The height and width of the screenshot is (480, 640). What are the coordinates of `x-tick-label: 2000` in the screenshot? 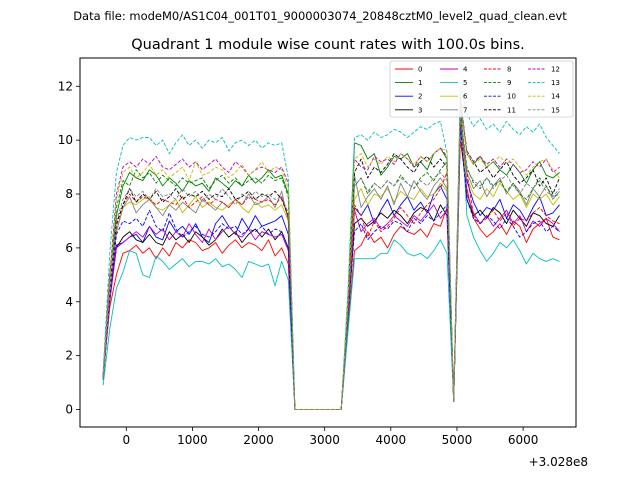 It's located at (258, 440).